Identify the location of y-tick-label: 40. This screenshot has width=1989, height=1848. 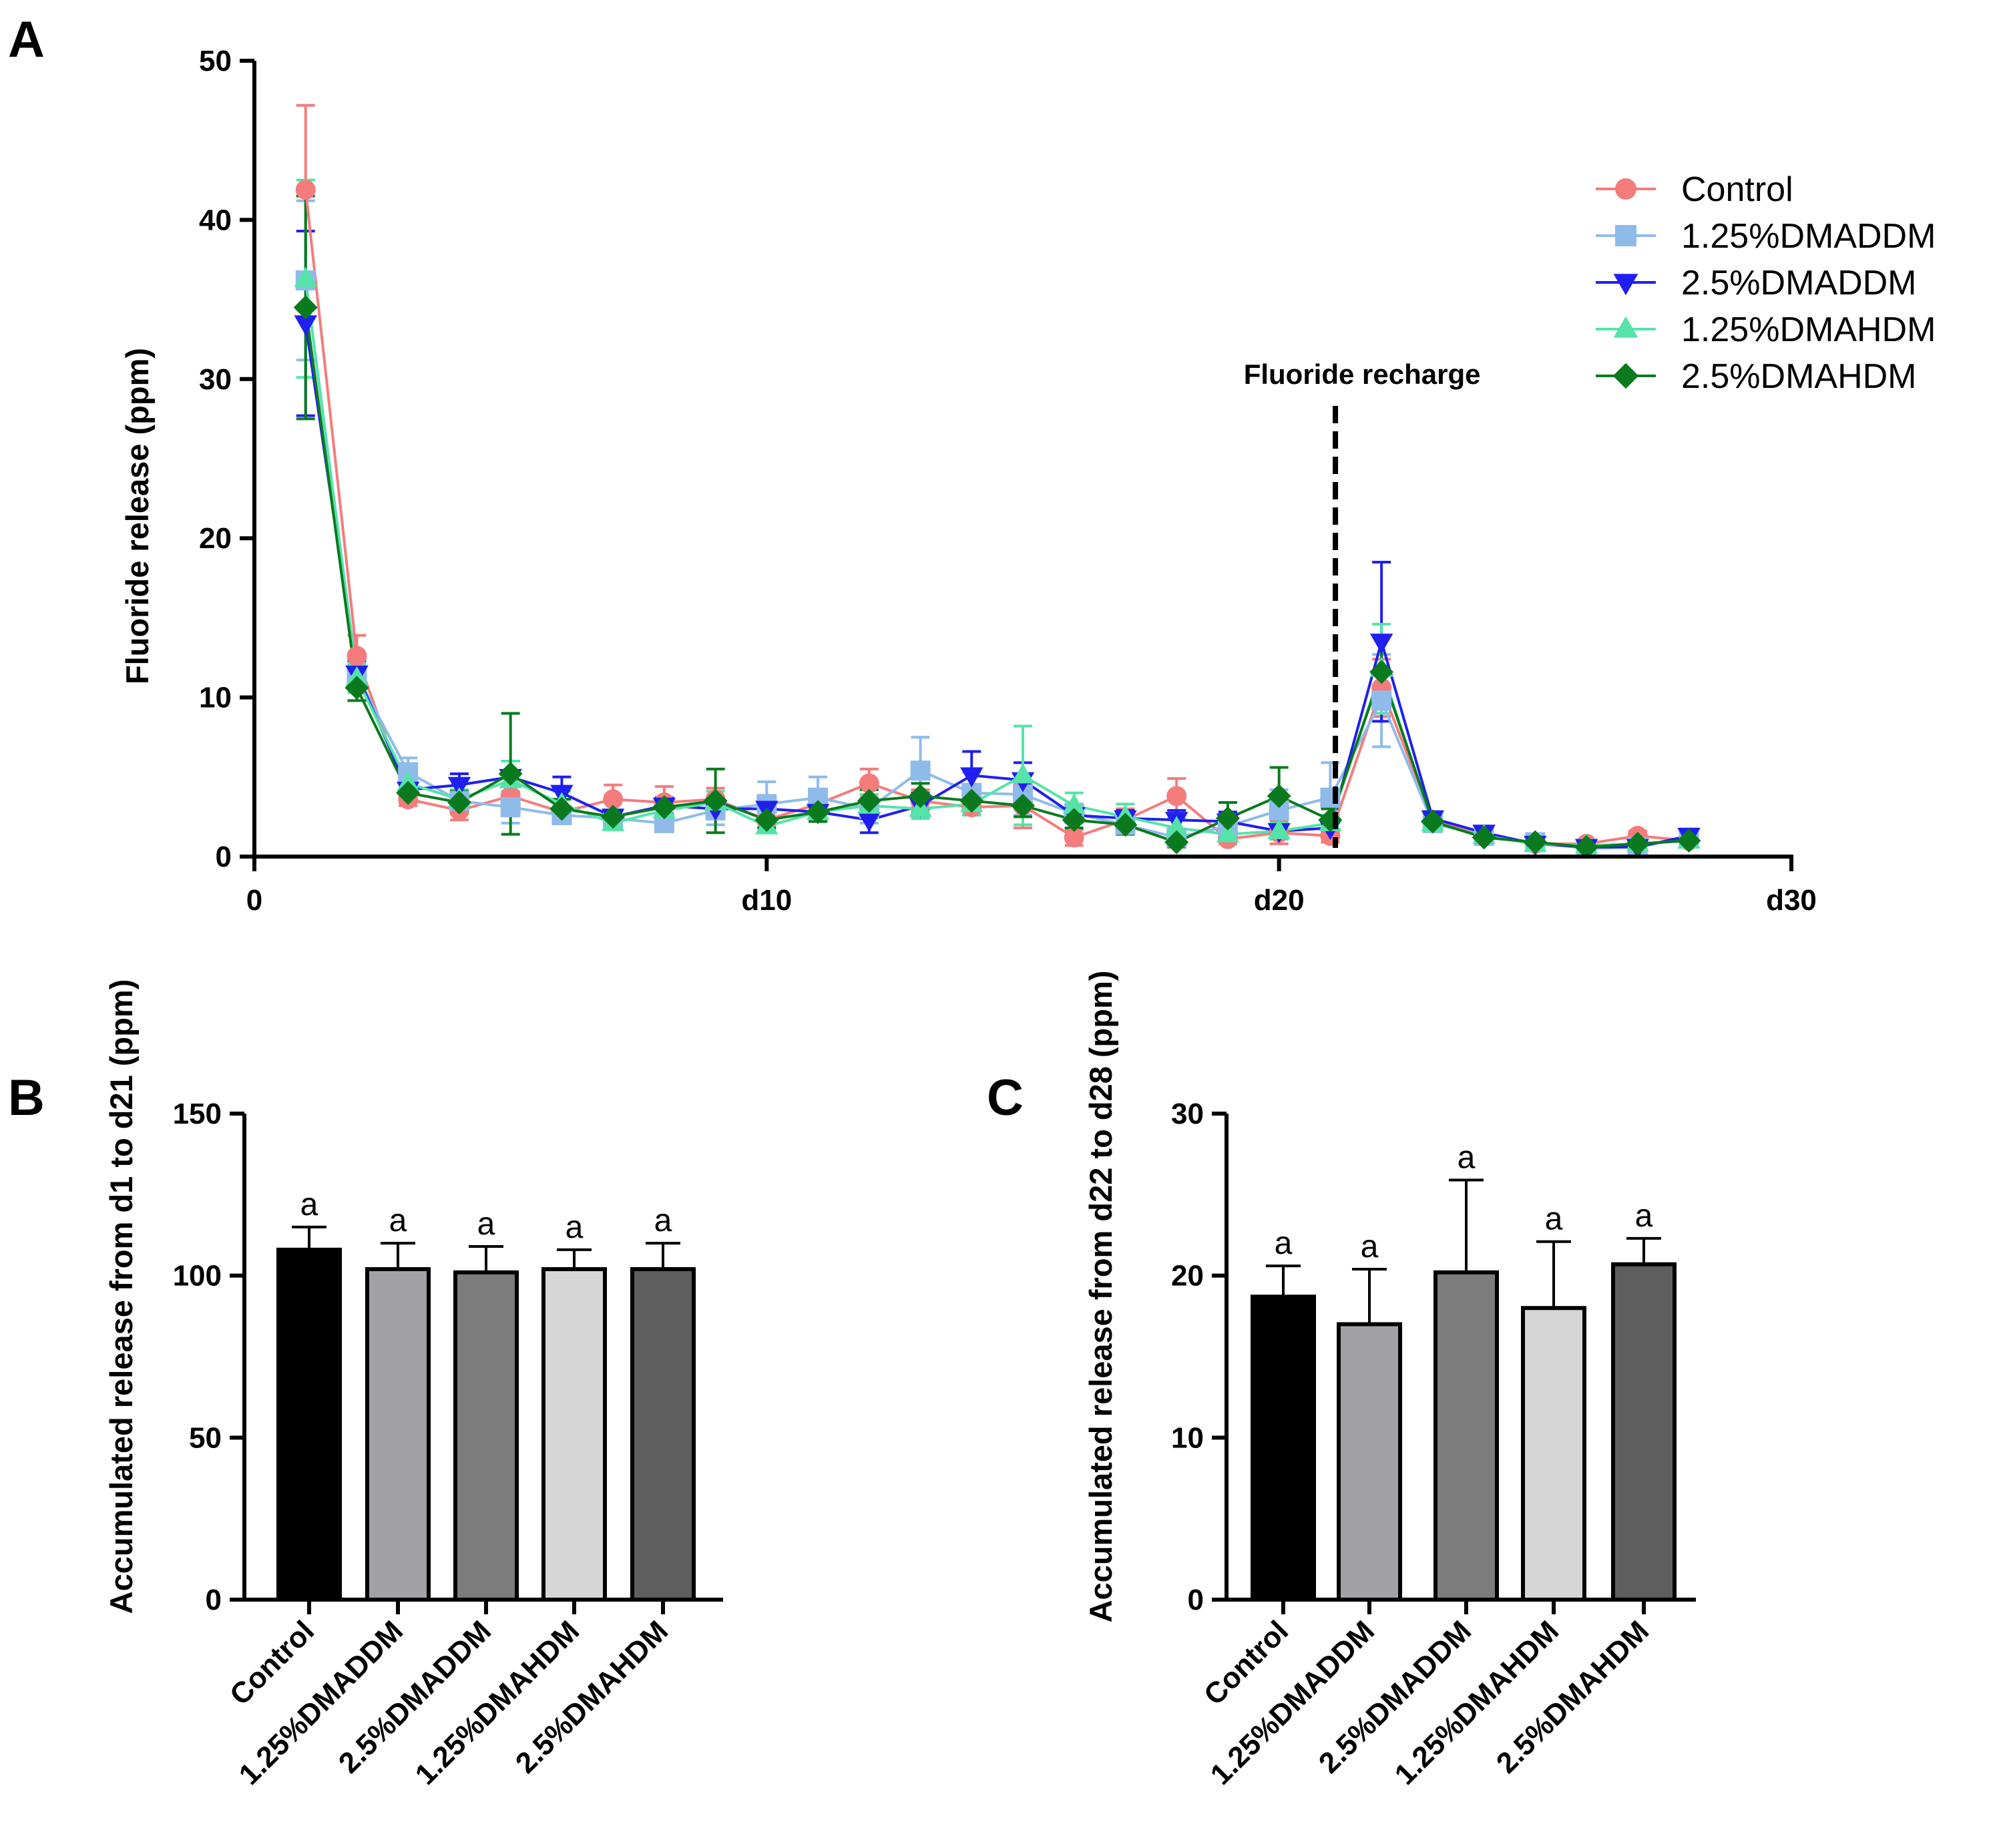
(215, 220).